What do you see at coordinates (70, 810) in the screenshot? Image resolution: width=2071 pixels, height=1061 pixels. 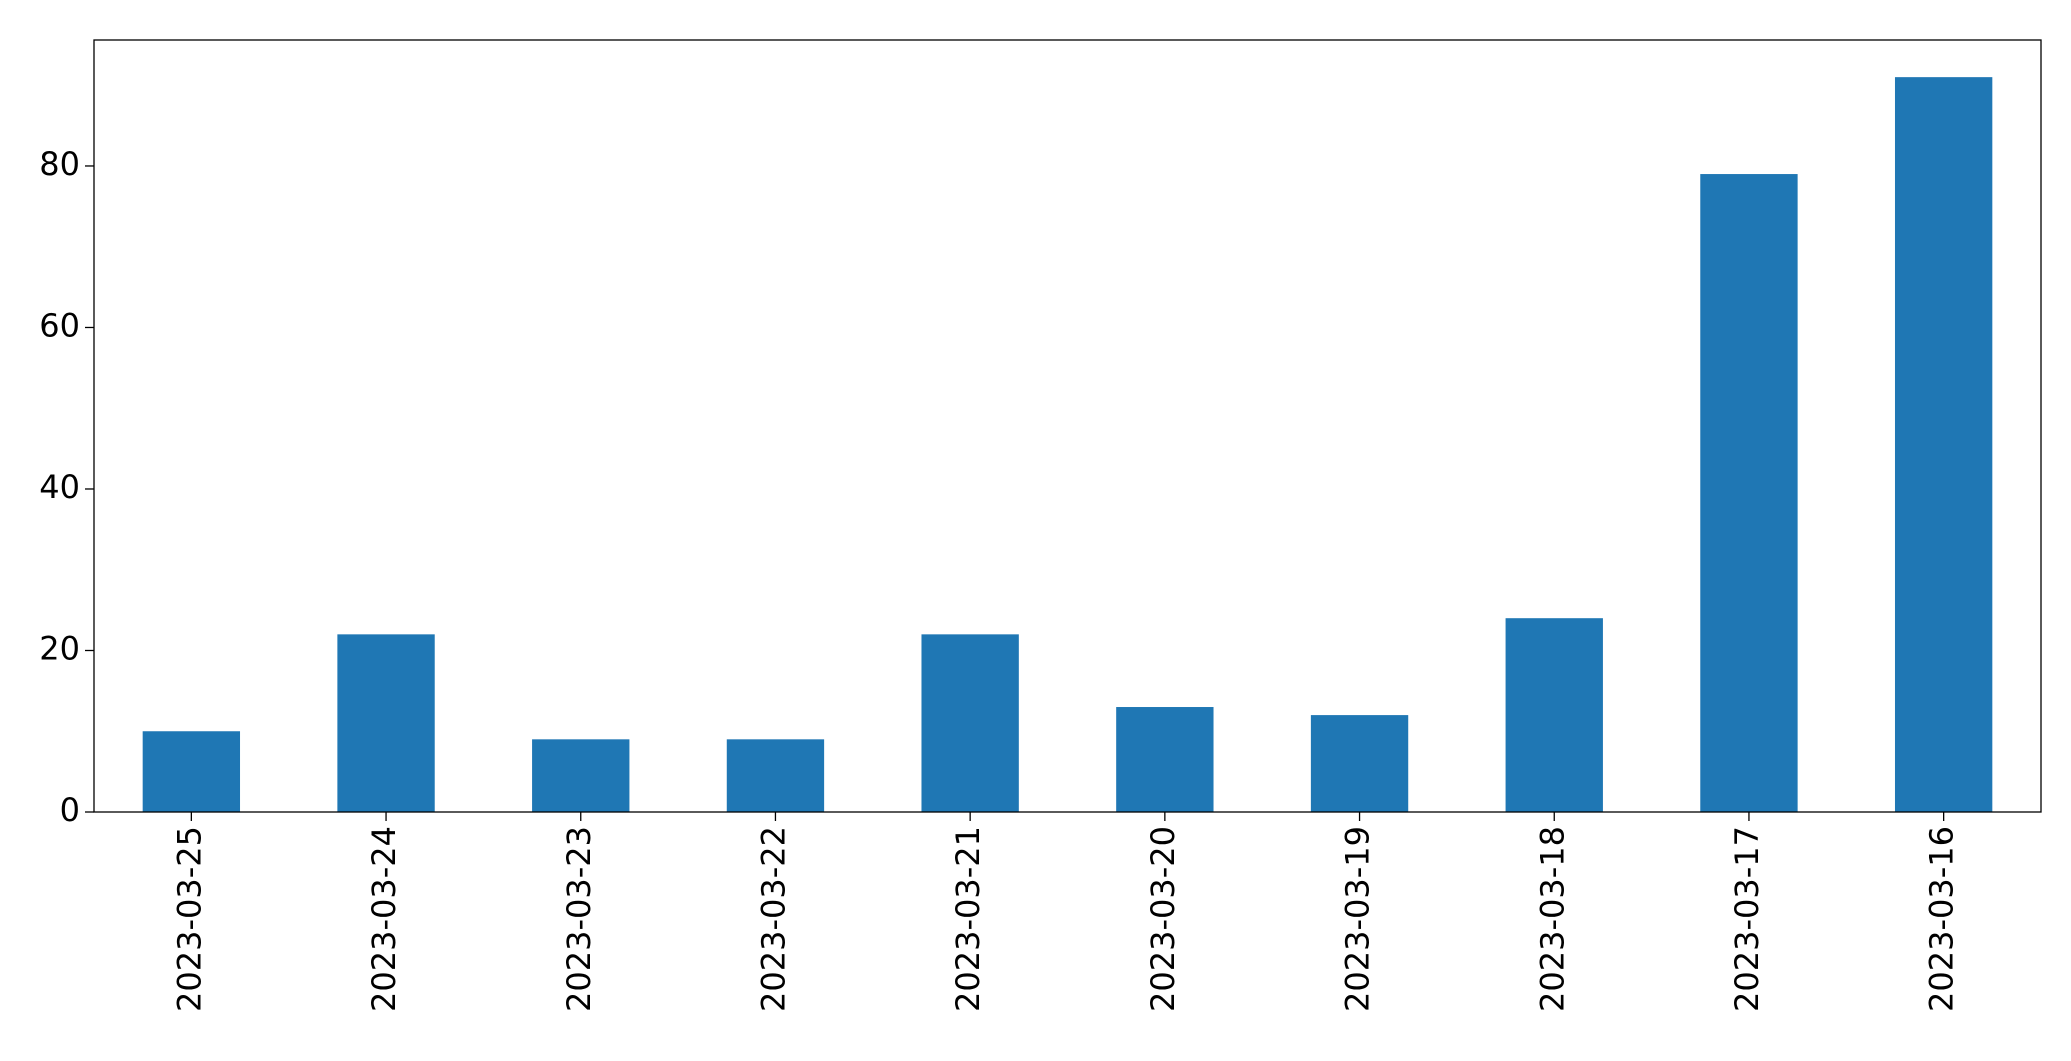 I see `y-tick-label: 0` at bounding box center [70, 810].